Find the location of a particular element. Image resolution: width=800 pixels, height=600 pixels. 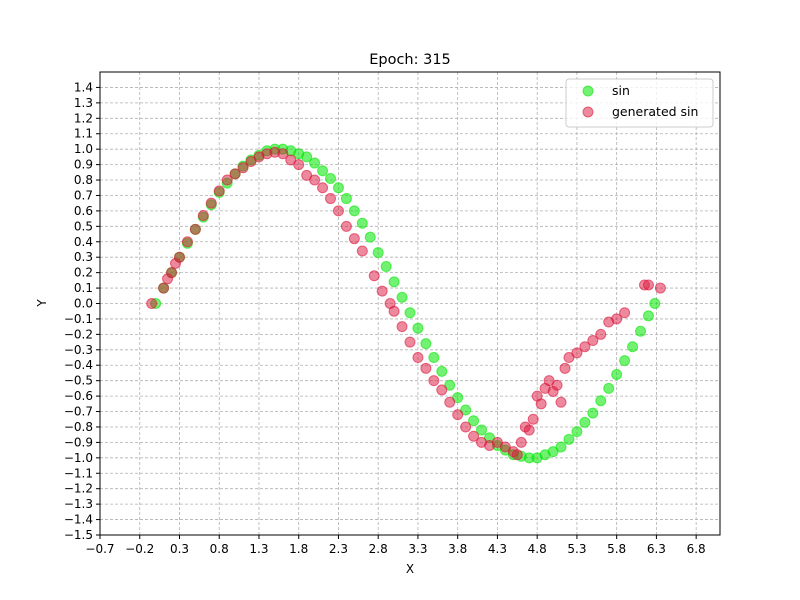

y-tick-label: 0.2 is located at coordinates (83, 273).